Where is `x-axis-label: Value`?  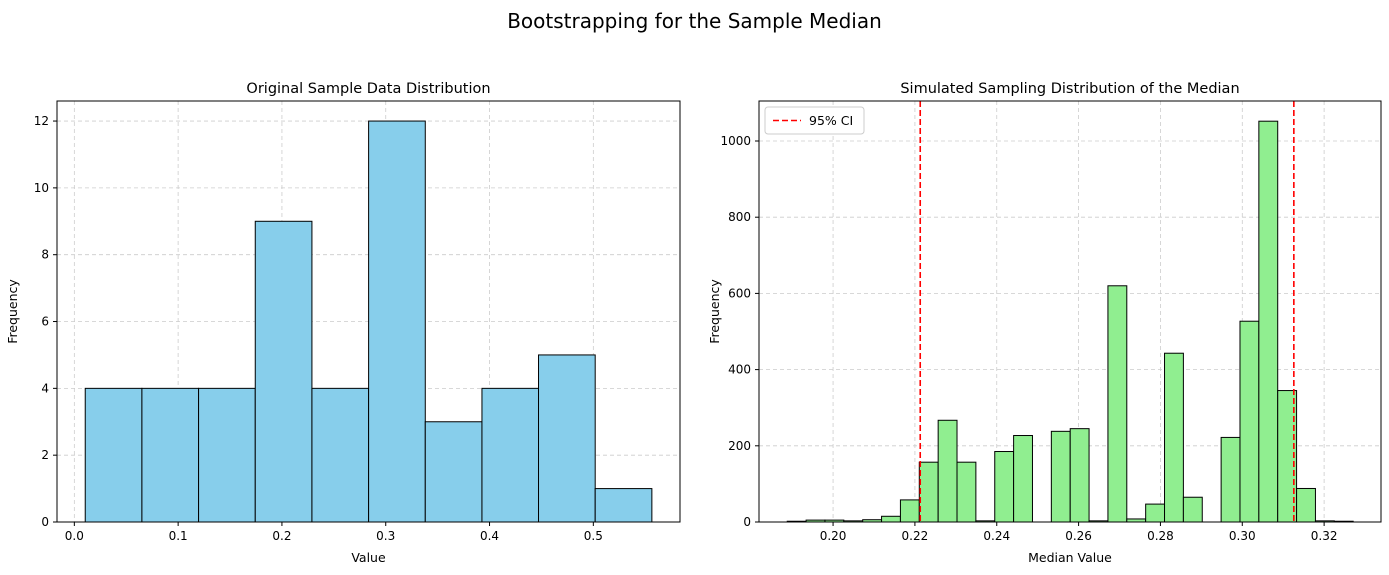 x-axis-label: Value is located at coordinates (368, 557).